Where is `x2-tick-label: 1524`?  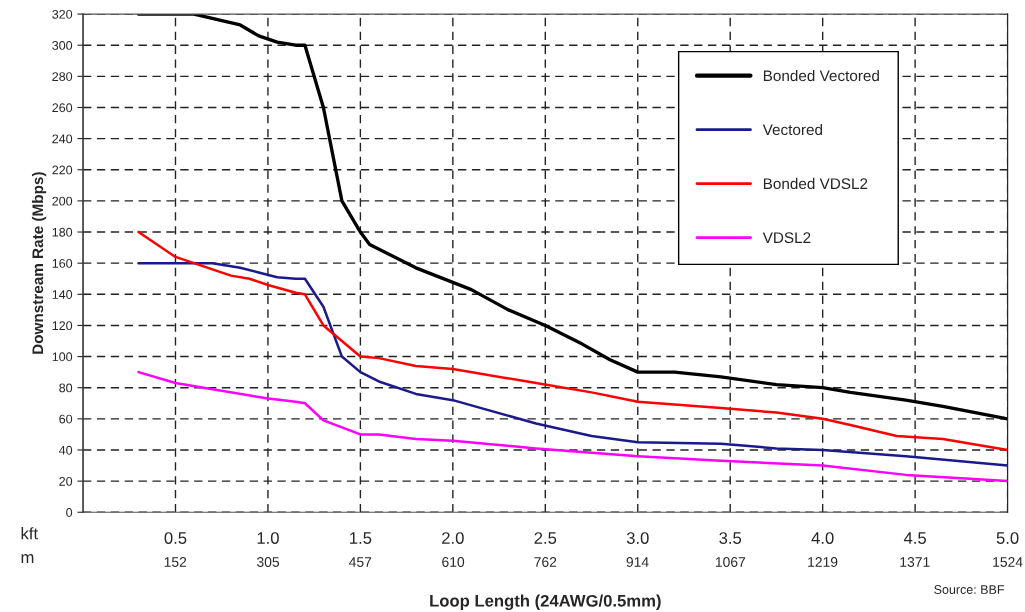 x2-tick-label: 1524 is located at coordinates (1008, 562).